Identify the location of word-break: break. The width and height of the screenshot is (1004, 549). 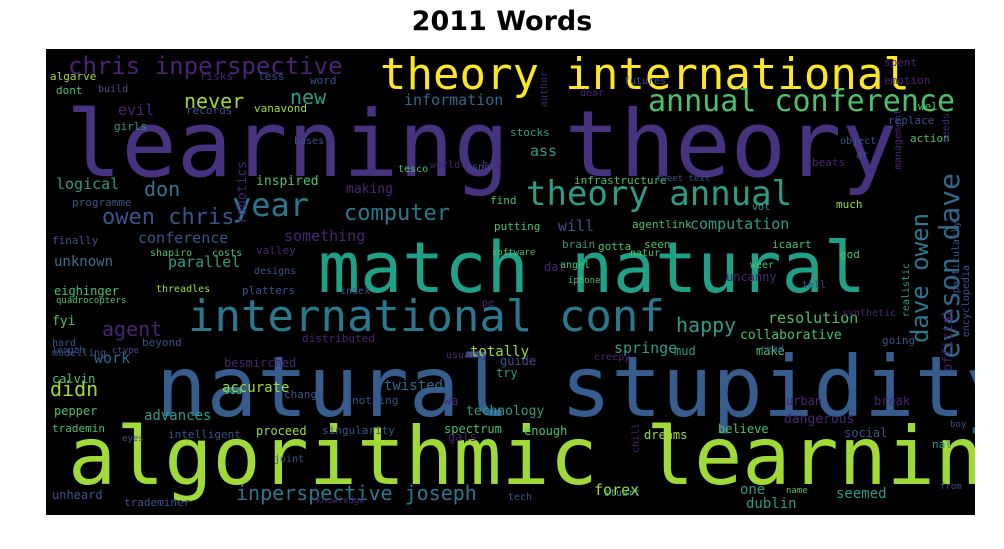
(892, 401).